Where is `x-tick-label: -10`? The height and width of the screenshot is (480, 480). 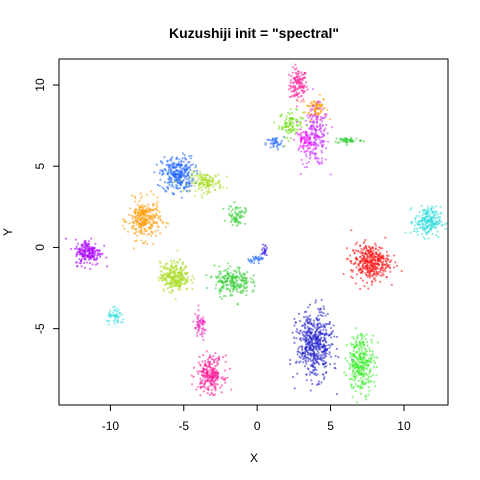 x-tick-label: -10 is located at coordinates (111, 426).